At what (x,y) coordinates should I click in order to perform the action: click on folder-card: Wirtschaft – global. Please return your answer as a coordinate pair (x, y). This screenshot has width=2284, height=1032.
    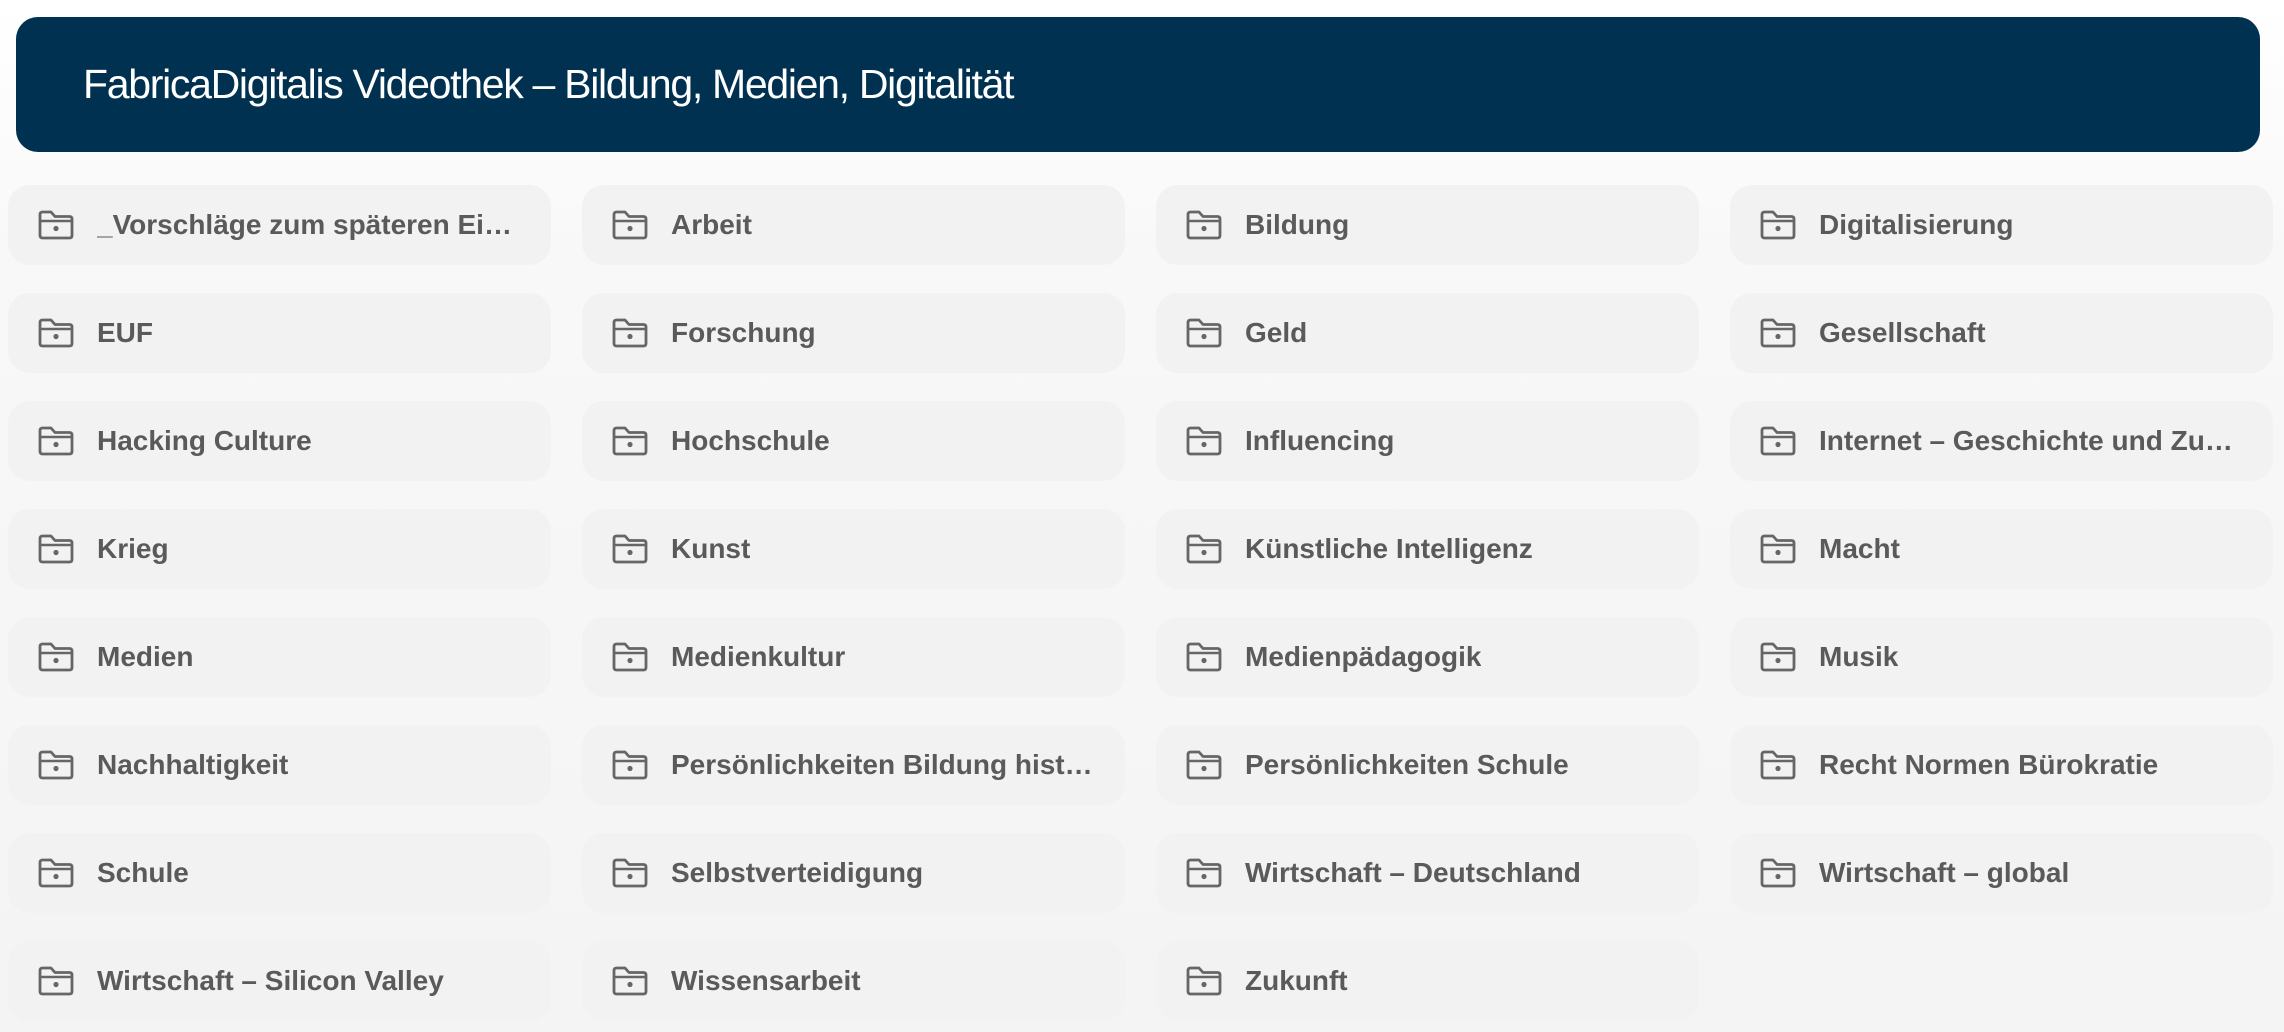
    Looking at the image, I should click on (2001, 873).